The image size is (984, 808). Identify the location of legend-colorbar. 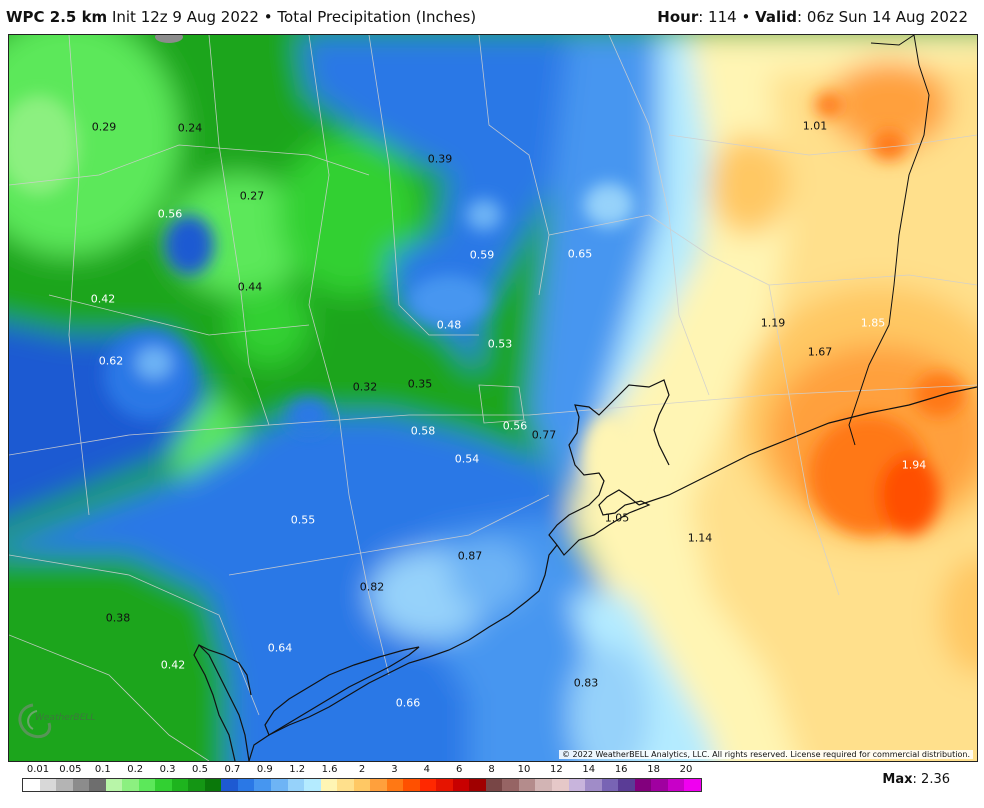
(362, 785).